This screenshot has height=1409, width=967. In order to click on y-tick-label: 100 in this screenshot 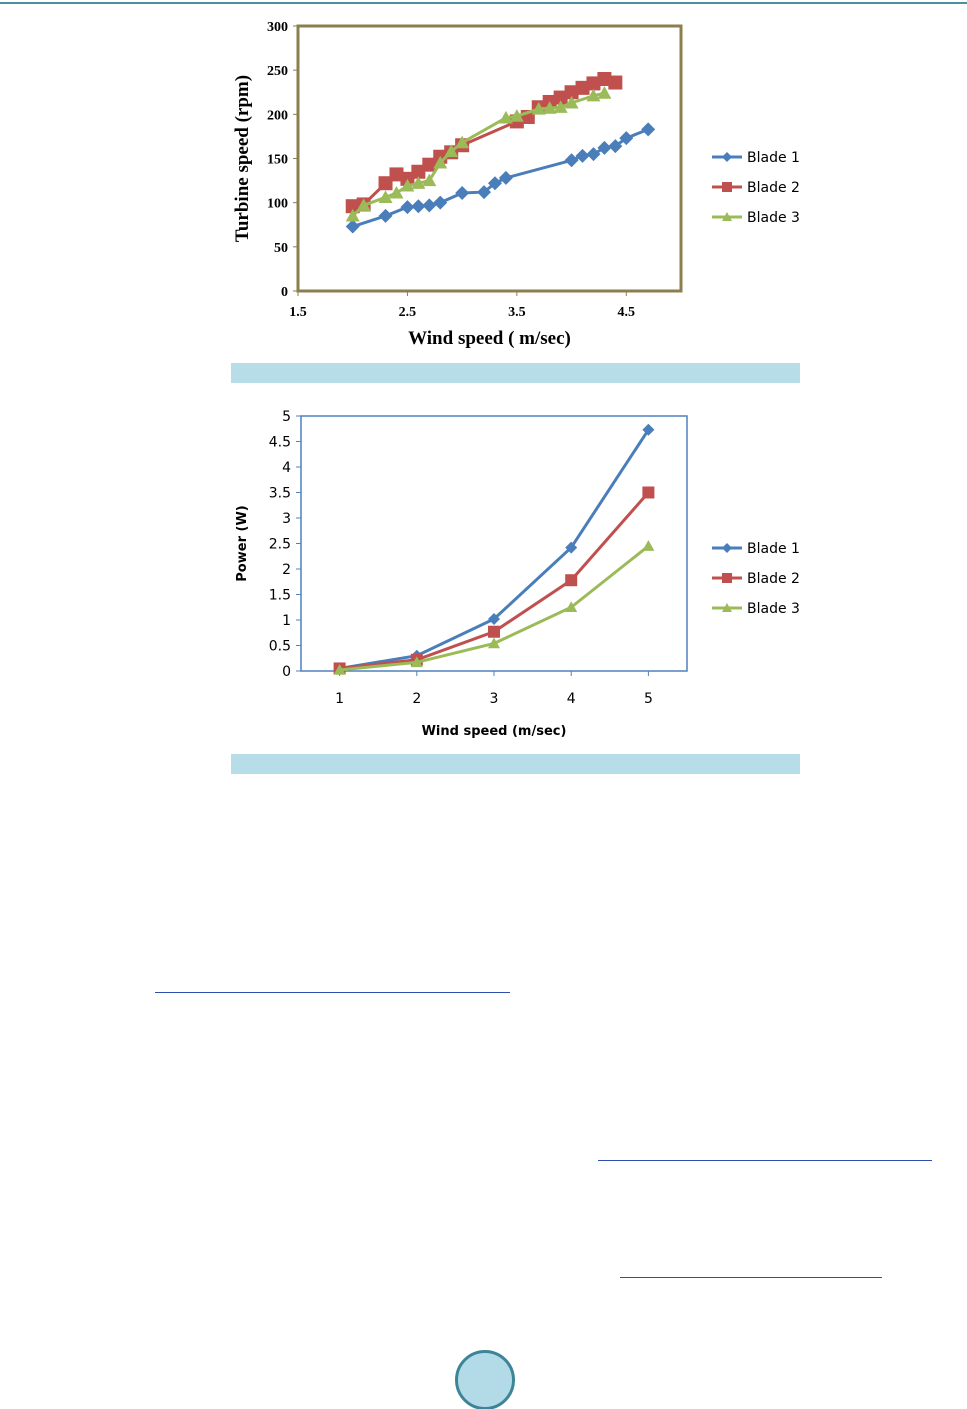, I will do `click(277, 204)`.